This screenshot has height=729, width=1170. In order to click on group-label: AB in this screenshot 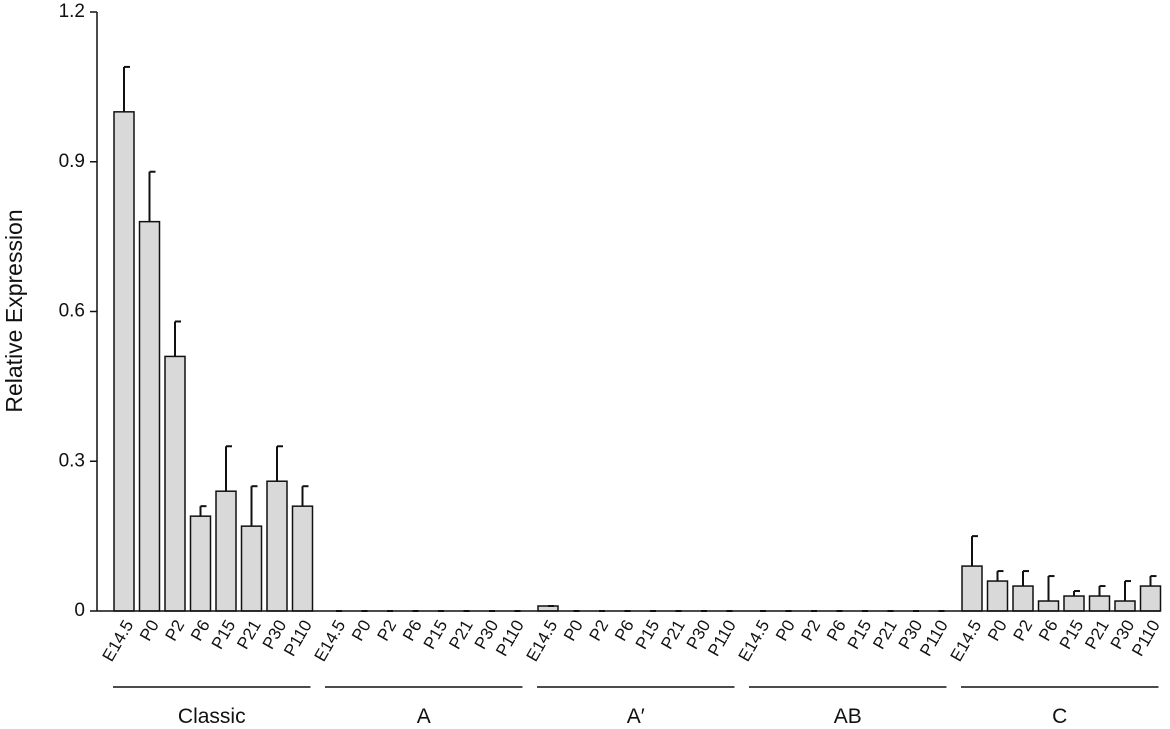, I will do `click(848, 716)`.